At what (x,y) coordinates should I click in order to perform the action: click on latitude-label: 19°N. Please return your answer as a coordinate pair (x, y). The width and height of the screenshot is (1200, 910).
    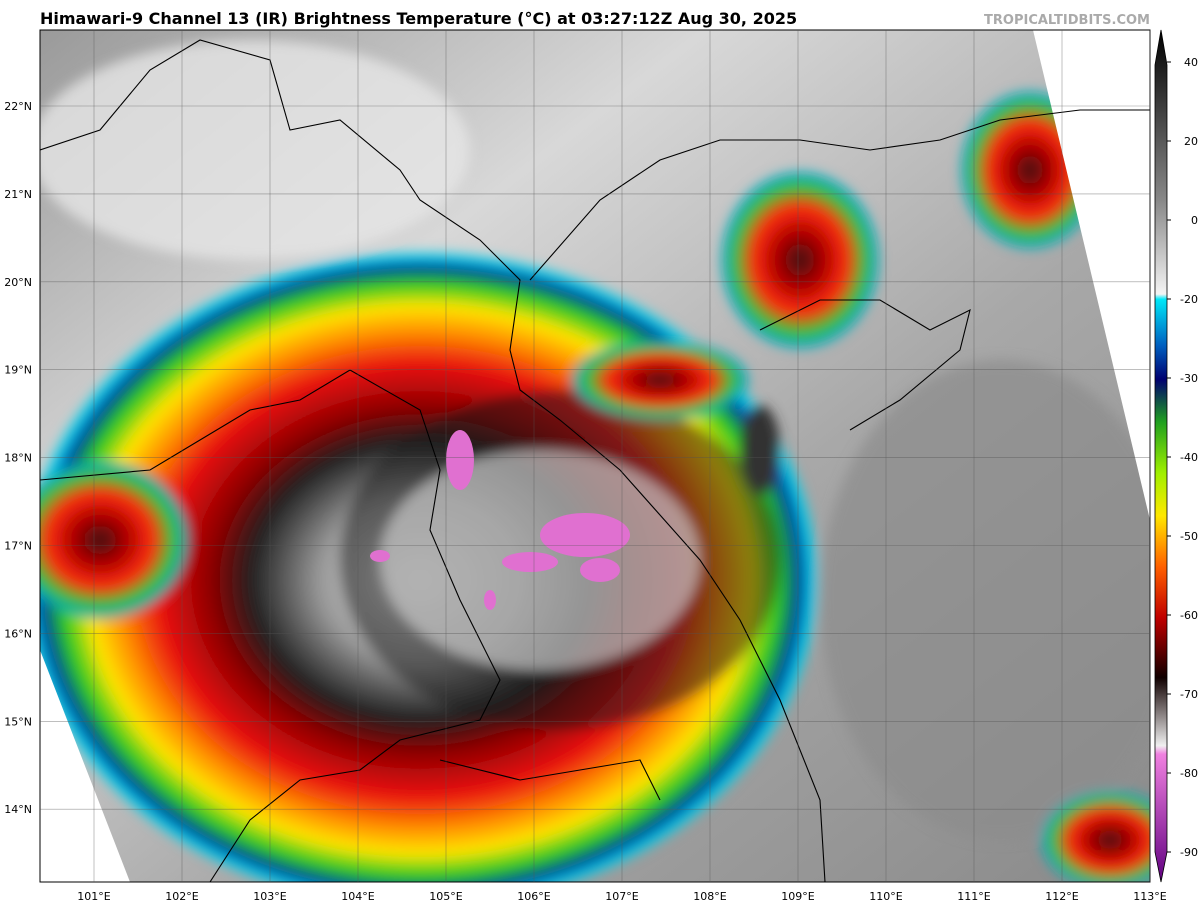
    Looking at the image, I should click on (18, 370).